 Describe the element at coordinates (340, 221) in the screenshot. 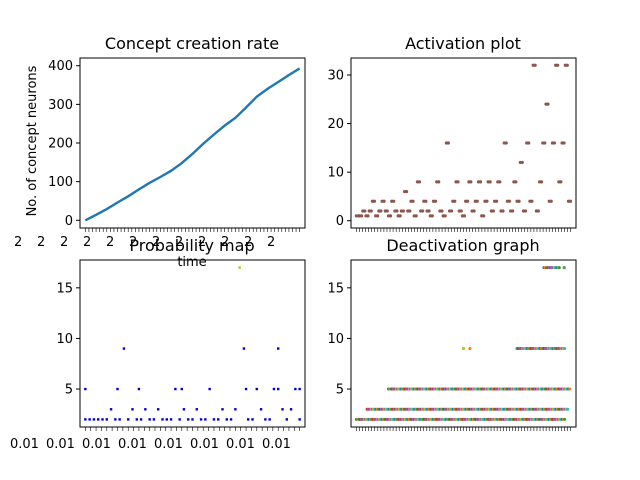

I see `ytick-label: 0` at that location.